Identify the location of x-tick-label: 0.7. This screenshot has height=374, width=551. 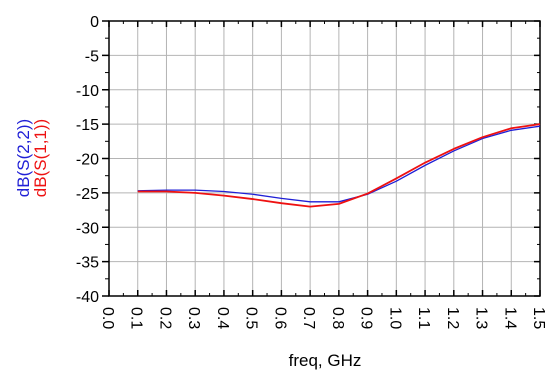
(308, 318).